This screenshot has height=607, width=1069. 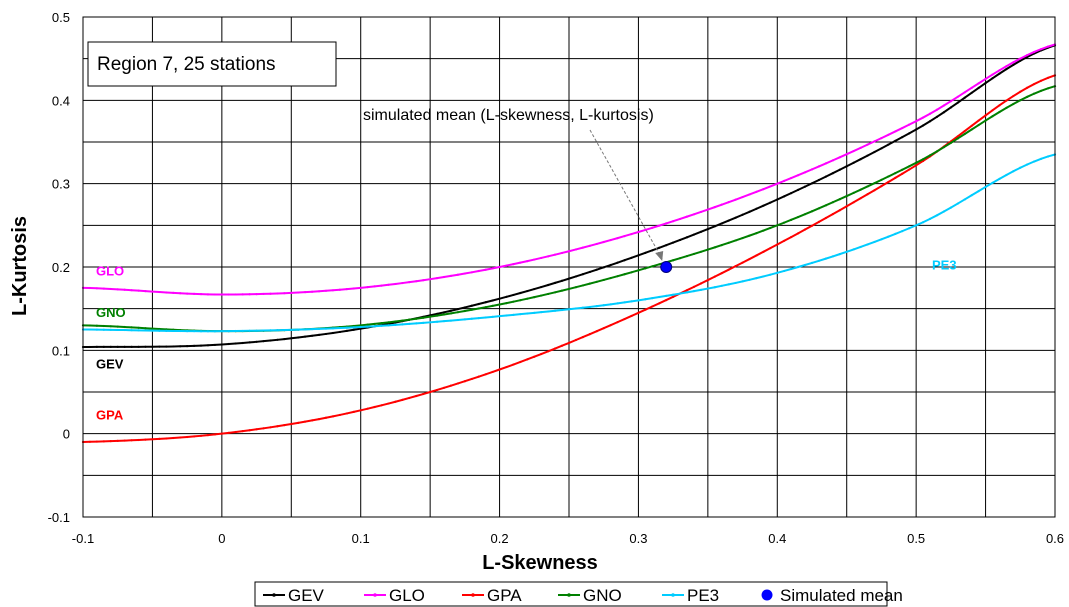 I want to click on simulated-mean-annotation: simulated mean (L-skewness, L-kurtosis), so click(x=508, y=115).